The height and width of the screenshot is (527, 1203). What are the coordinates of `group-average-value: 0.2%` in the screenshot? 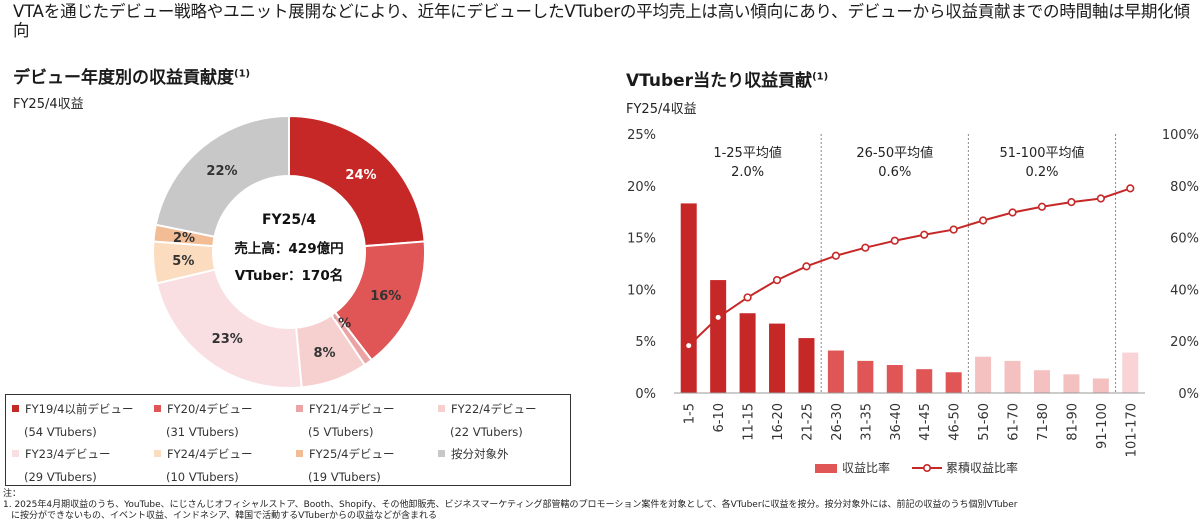 It's located at (1041, 172).